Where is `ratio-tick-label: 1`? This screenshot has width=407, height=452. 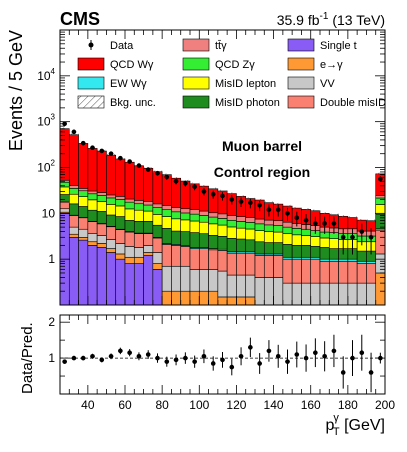
ratio-tick-label: 1 is located at coordinates (51, 358).